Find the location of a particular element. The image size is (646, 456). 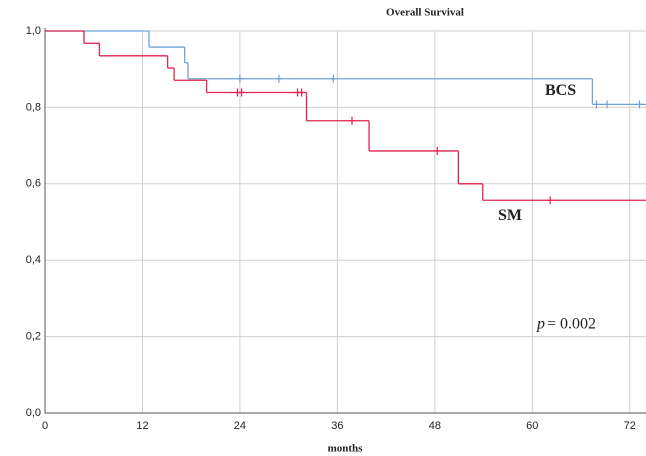

x-tick-label: 0 is located at coordinates (45, 426).